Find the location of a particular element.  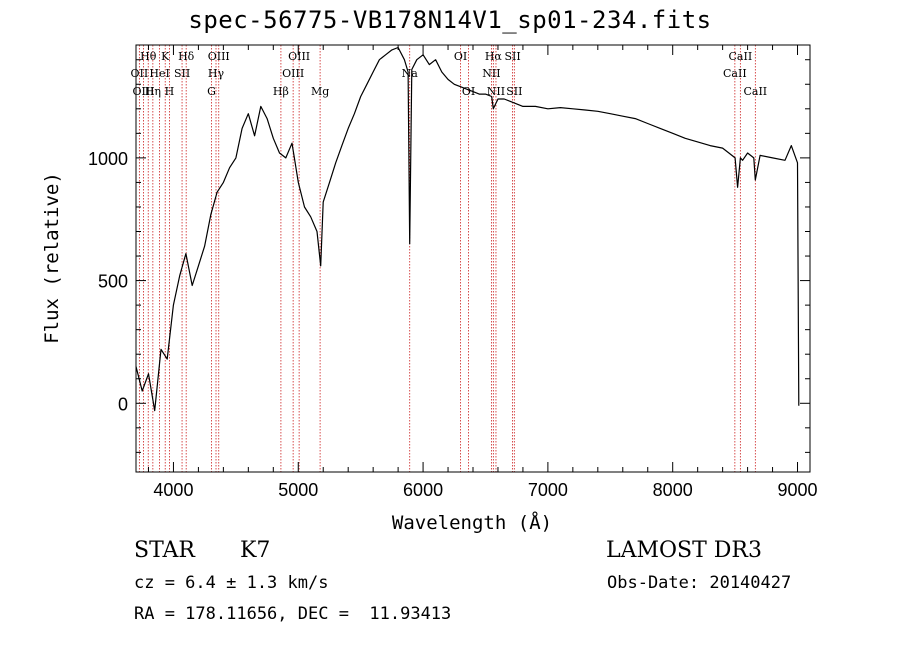

object-subclass: K7 is located at coordinates (255, 550).